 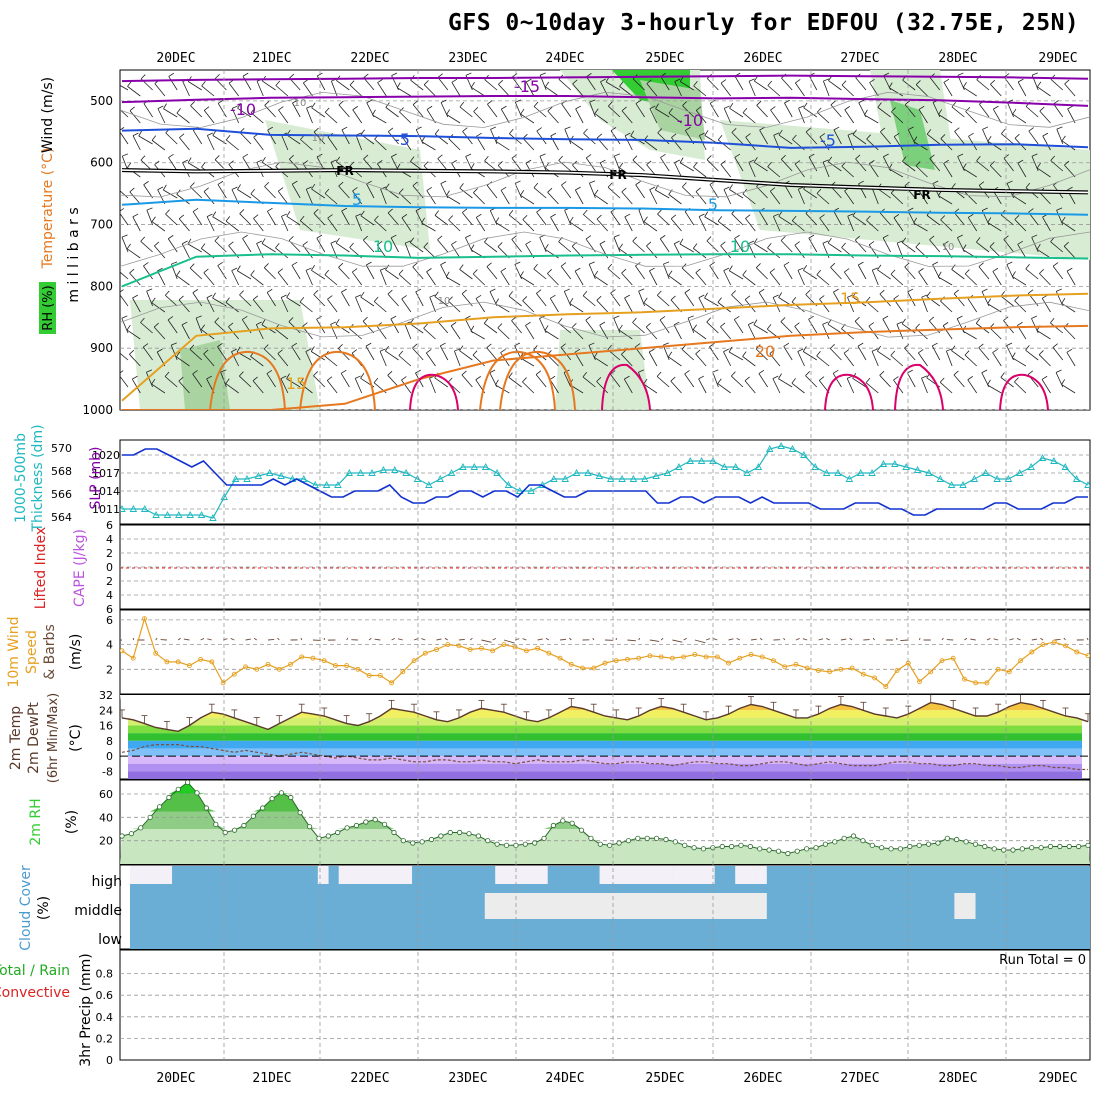 I want to click on cloud-level-label: high, so click(x=106, y=882).